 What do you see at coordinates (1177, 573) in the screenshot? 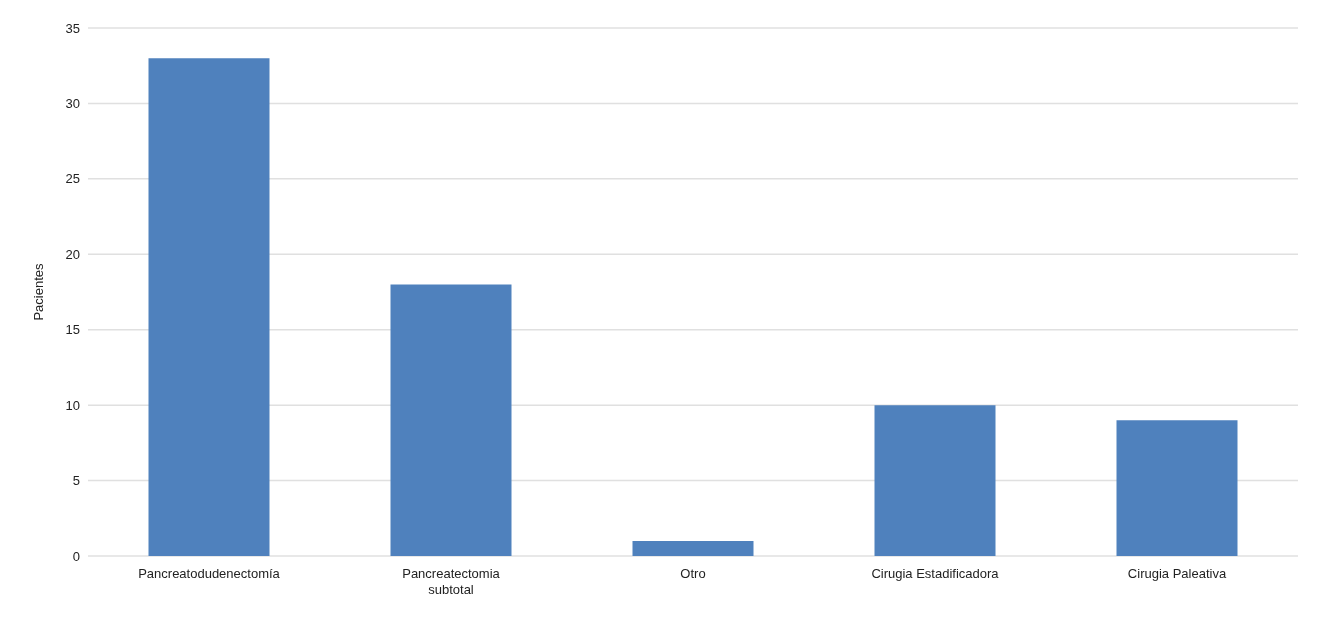
I see `x-tick-label: Cirugia Paleativa` at bounding box center [1177, 573].